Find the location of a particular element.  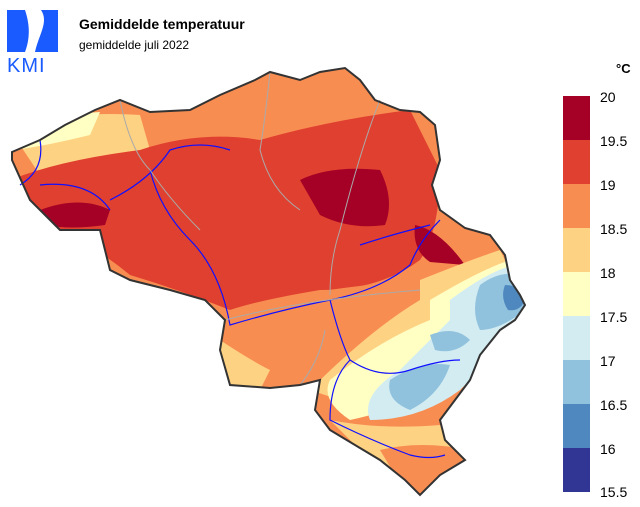

legend-tick: 20 is located at coordinates (608, 97).